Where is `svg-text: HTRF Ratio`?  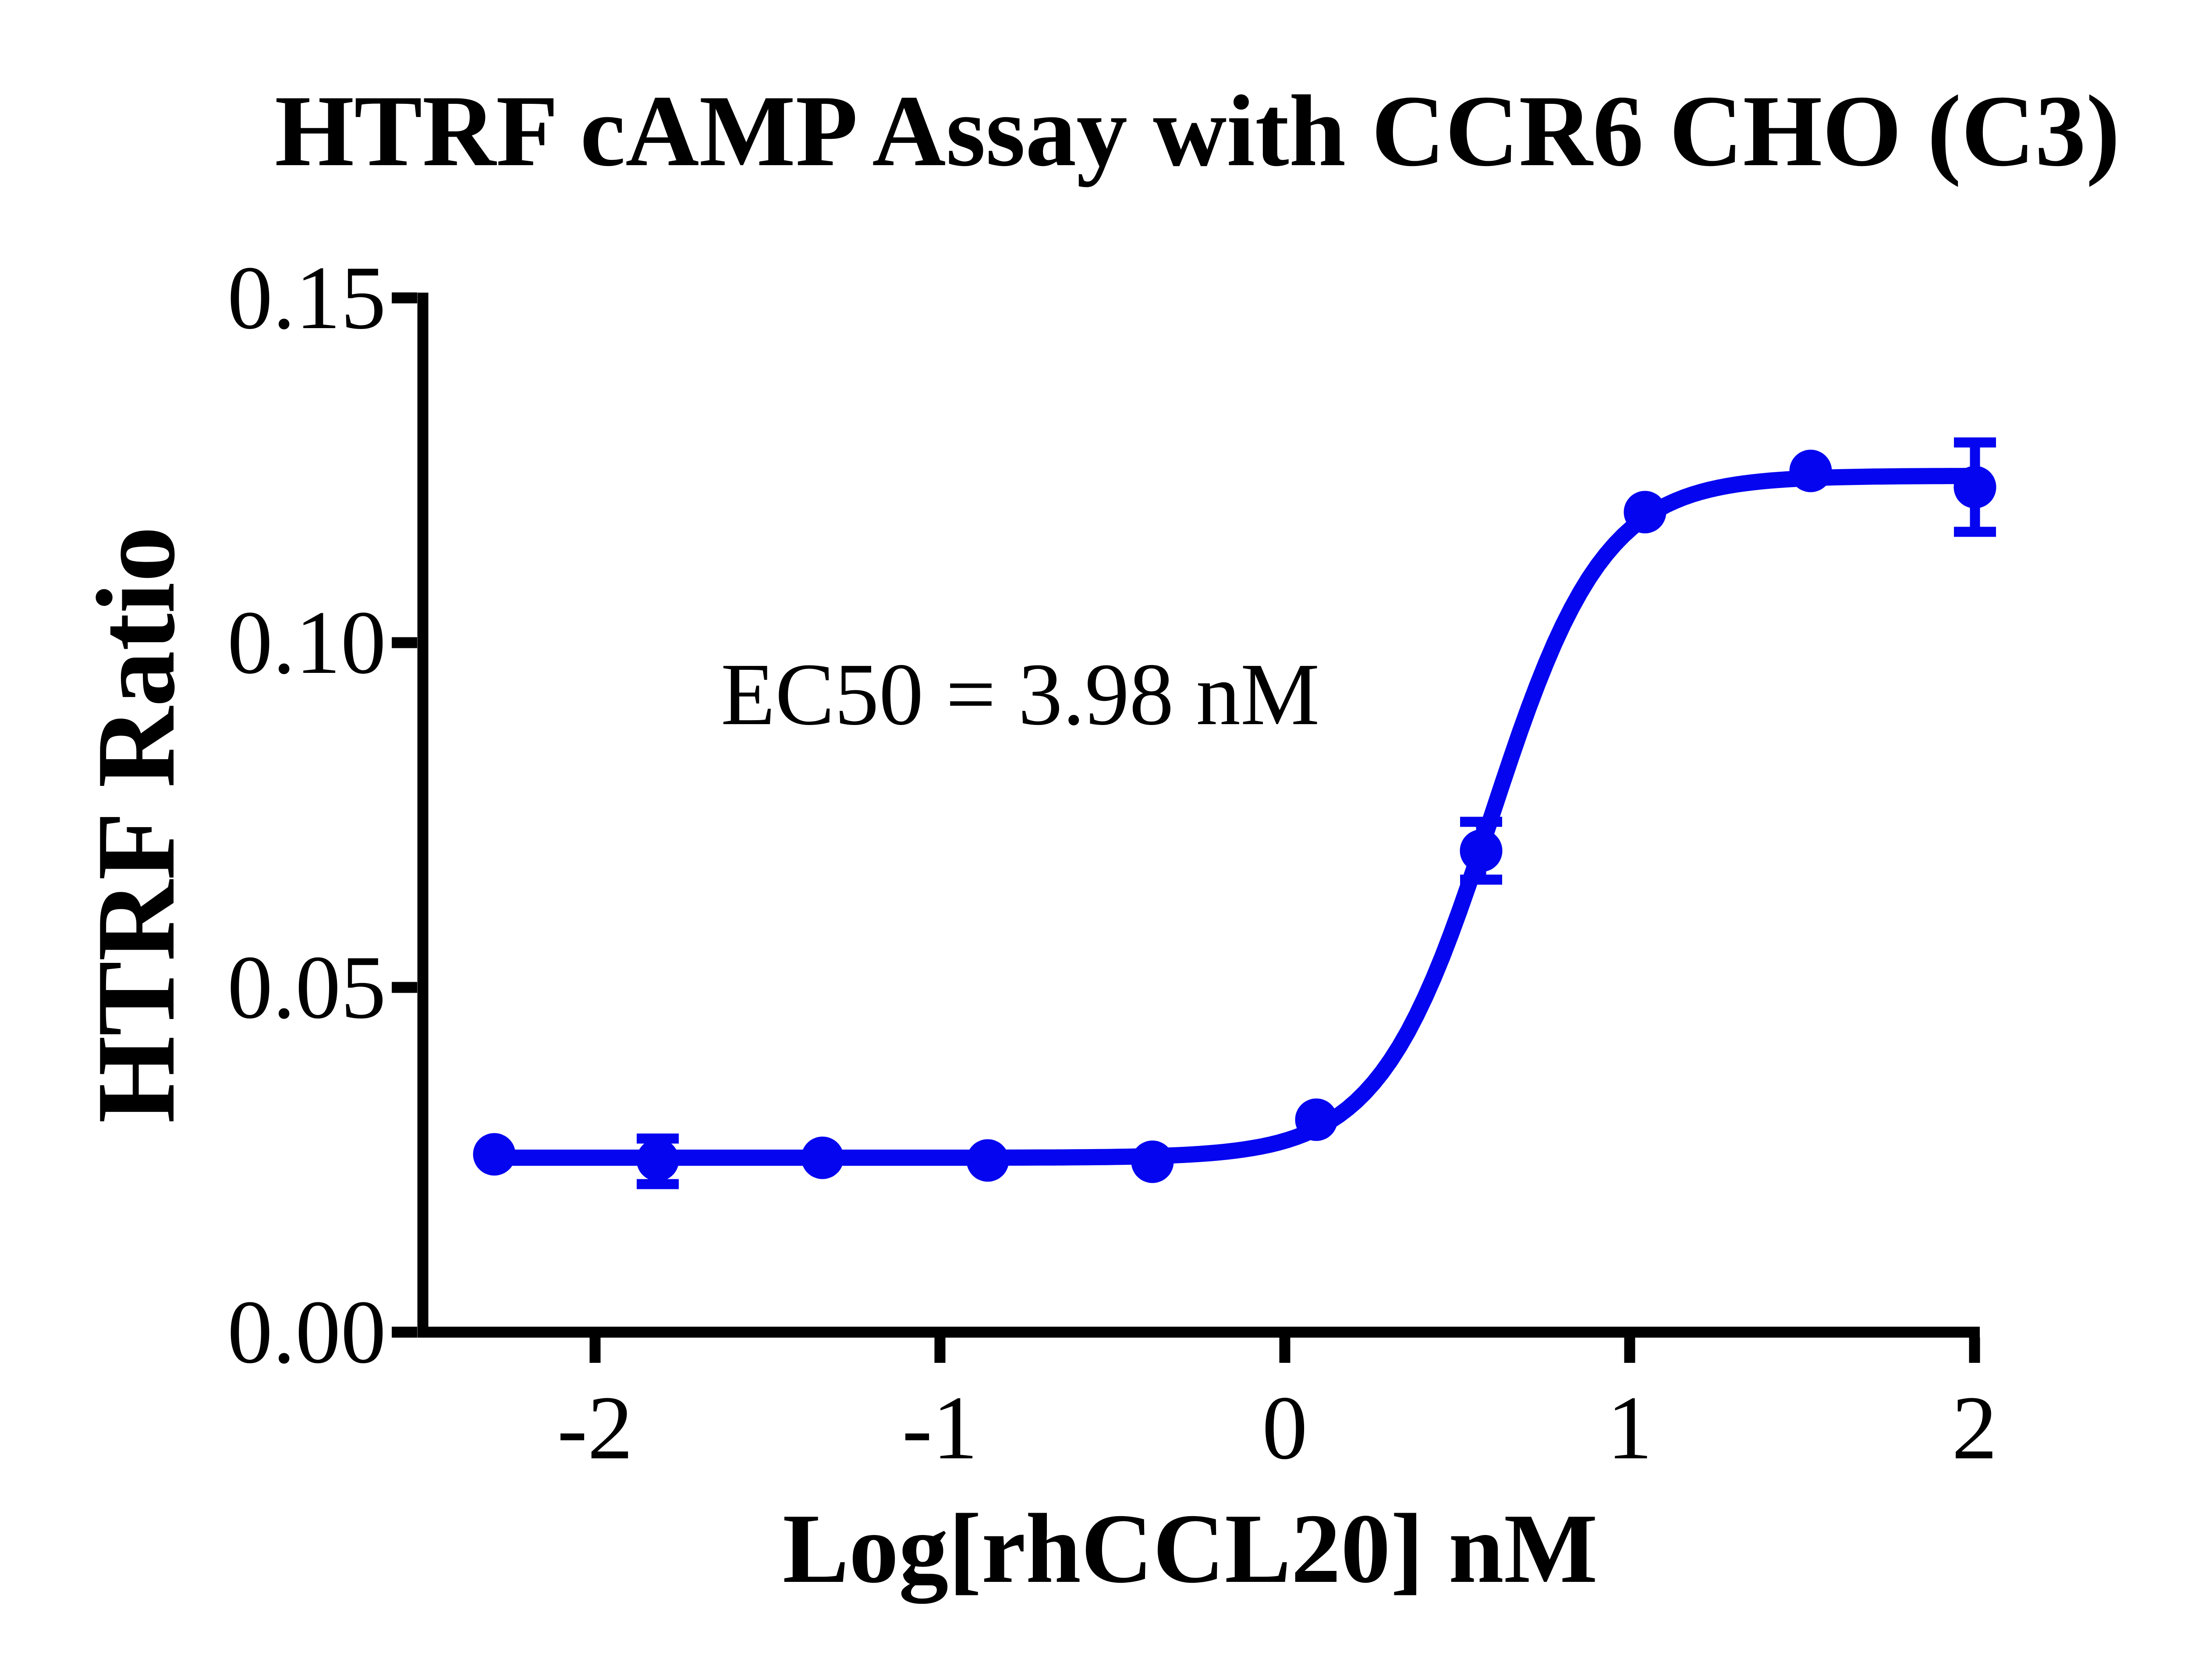 svg-text: HTRF Ratio is located at coordinates (136, 824).